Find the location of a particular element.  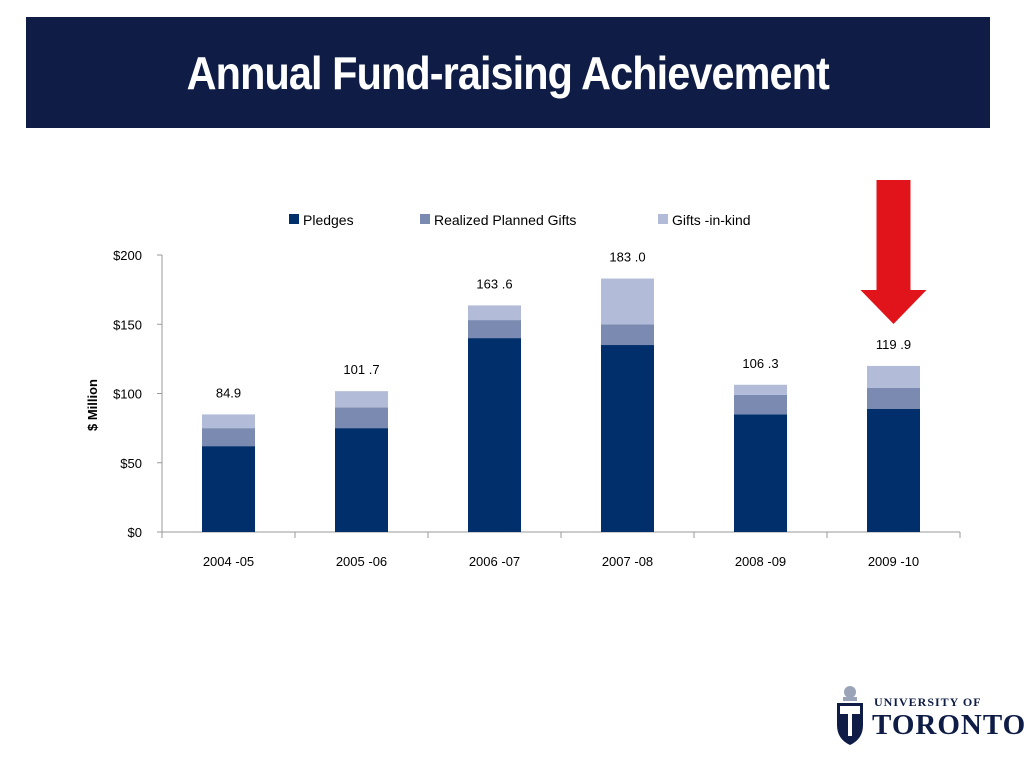

university-logo: UNIVERSITY OF TORONTO is located at coordinates (929, 716).